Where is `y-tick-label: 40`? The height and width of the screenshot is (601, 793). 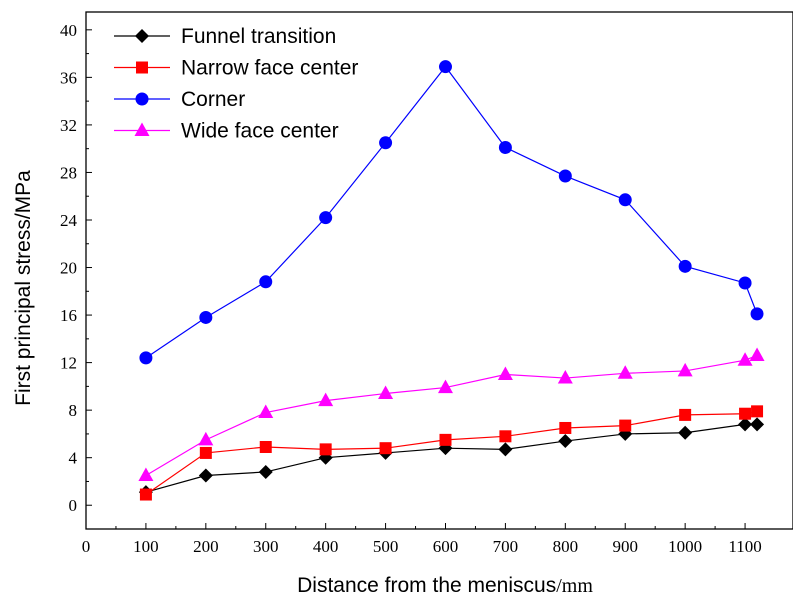 y-tick-label: 40 is located at coordinates (68, 30).